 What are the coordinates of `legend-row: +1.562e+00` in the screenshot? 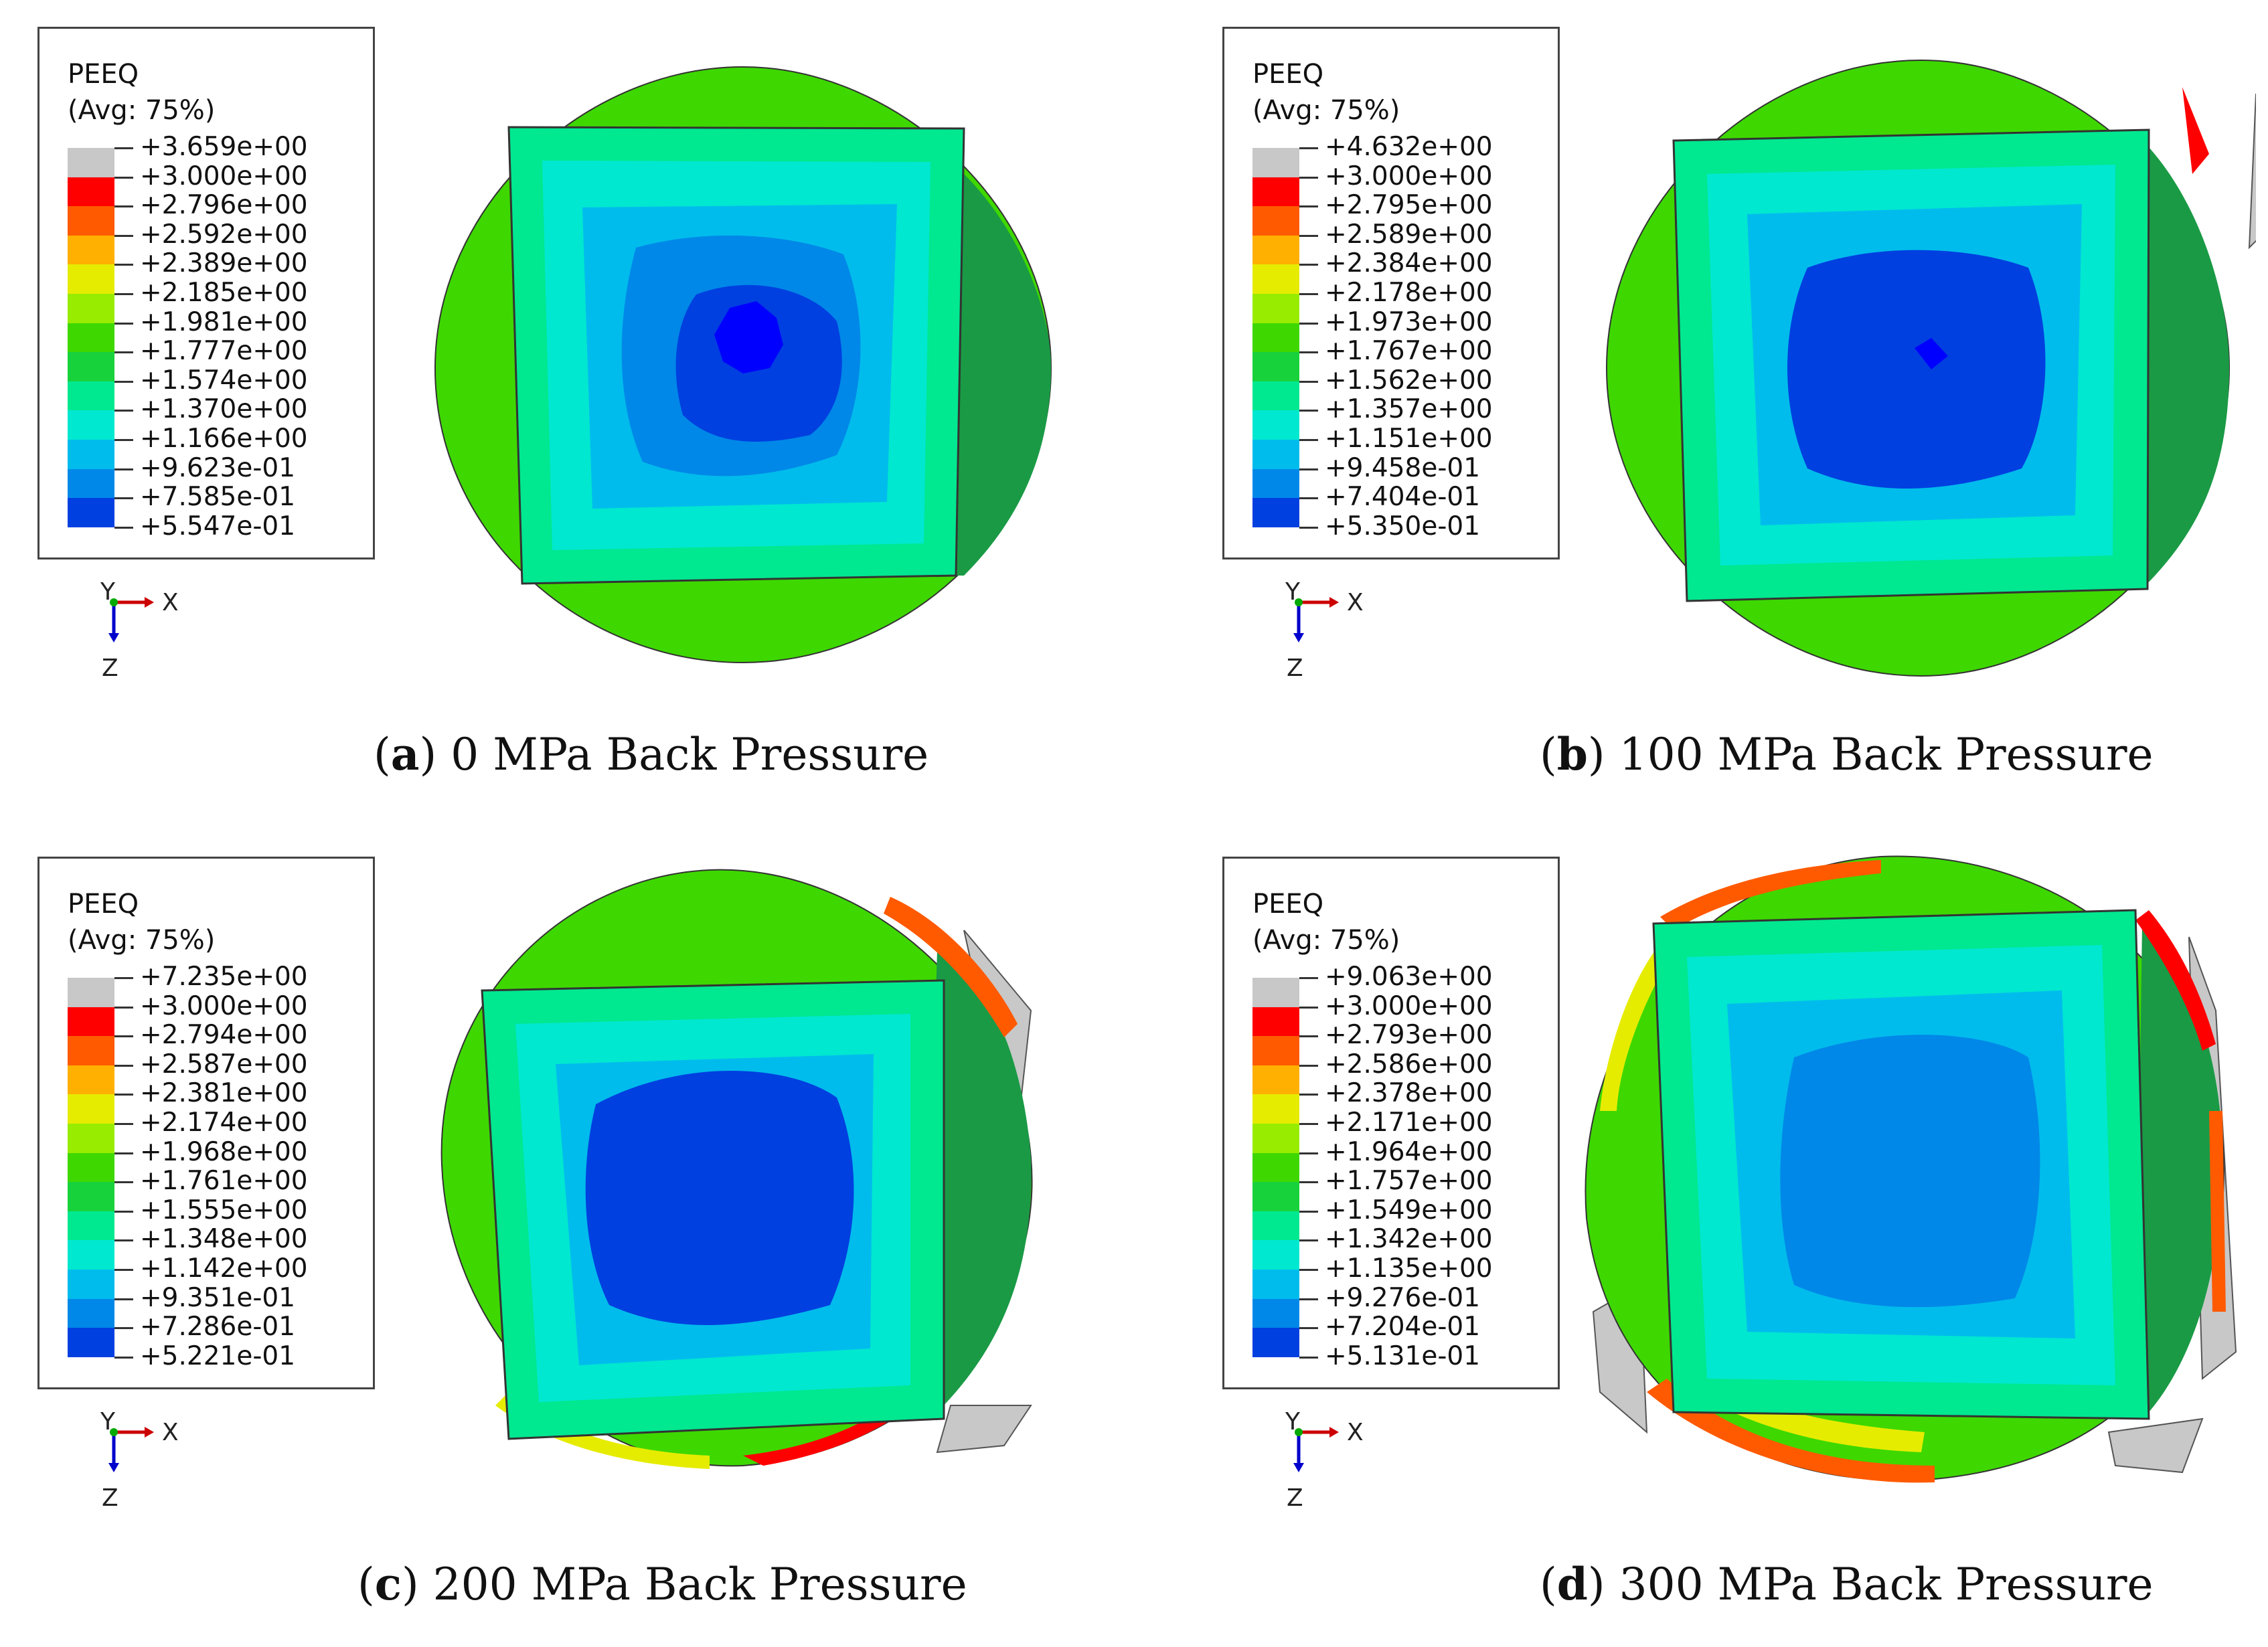 It's located at (1393, 389).